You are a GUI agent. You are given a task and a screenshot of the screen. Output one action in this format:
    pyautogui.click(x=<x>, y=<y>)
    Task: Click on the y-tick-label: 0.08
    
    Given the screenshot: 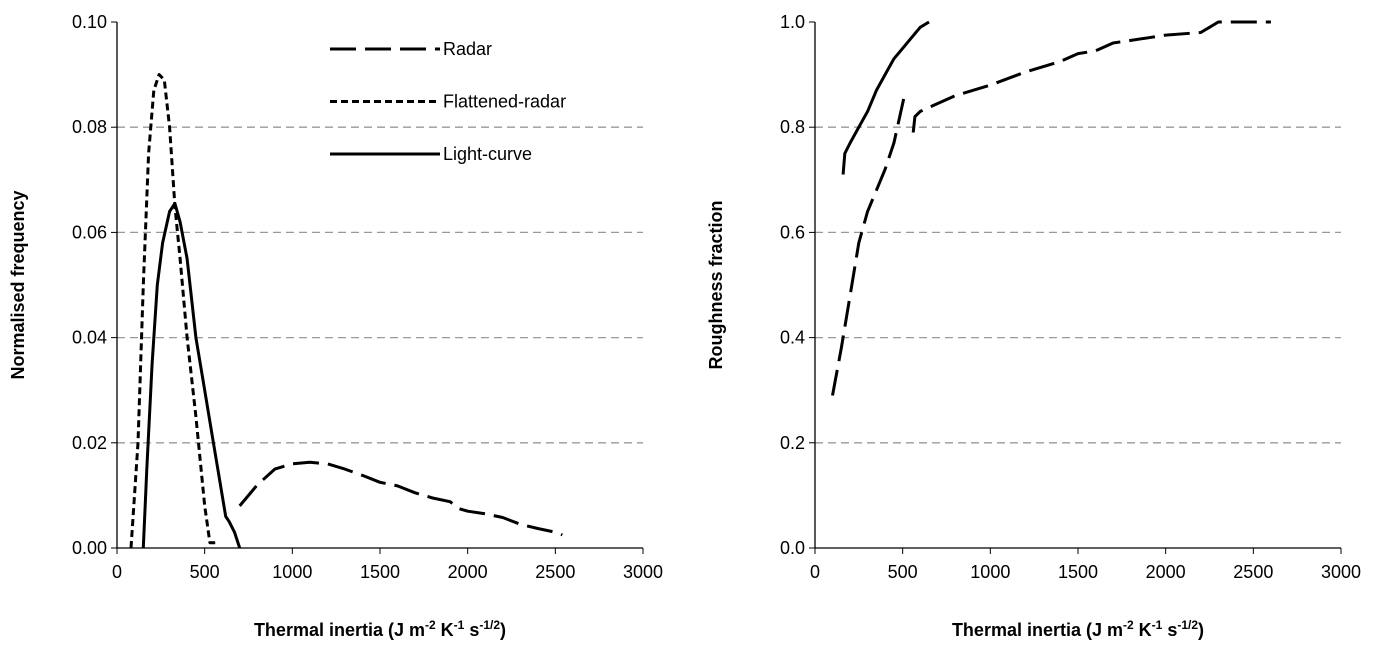 What is the action you would take?
    pyautogui.click(x=89, y=127)
    